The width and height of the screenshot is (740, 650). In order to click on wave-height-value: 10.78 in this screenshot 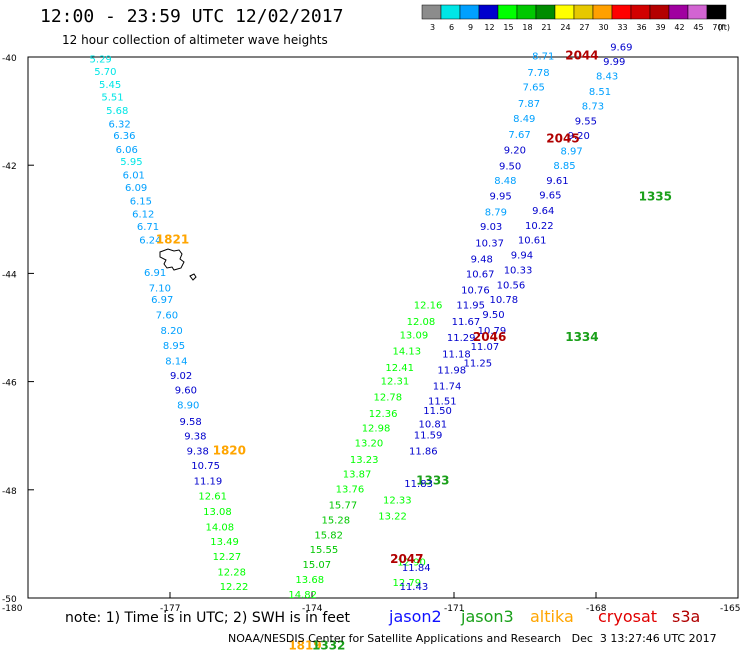, I will do `click(504, 300)`.